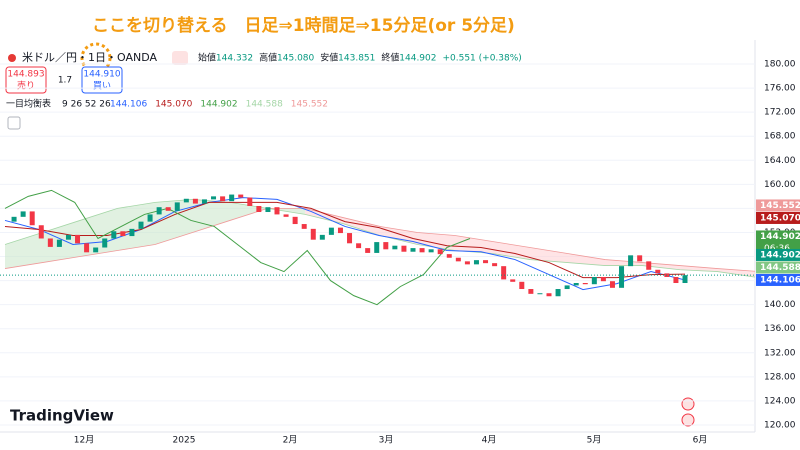 The width and height of the screenshot is (800, 450). What do you see at coordinates (489, 440) in the screenshot?
I see `x-tick-label: 4月` at bounding box center [489, 440].